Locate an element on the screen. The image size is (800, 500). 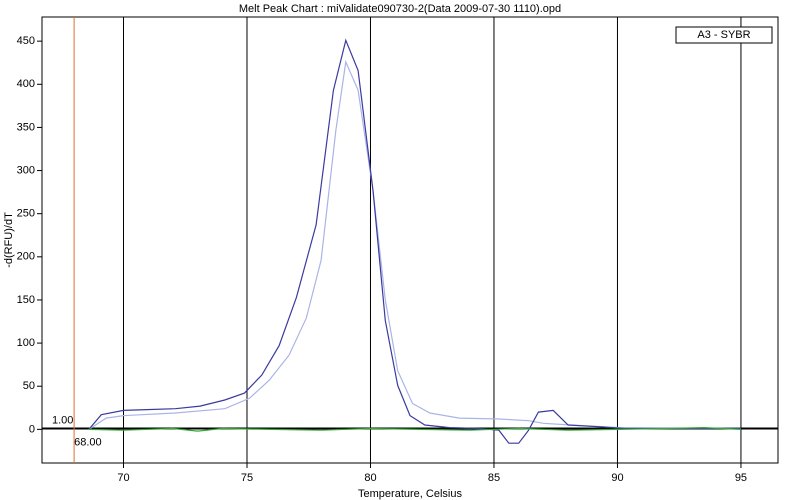
y-tick-label: 150 is located at coordinates (26, 300).